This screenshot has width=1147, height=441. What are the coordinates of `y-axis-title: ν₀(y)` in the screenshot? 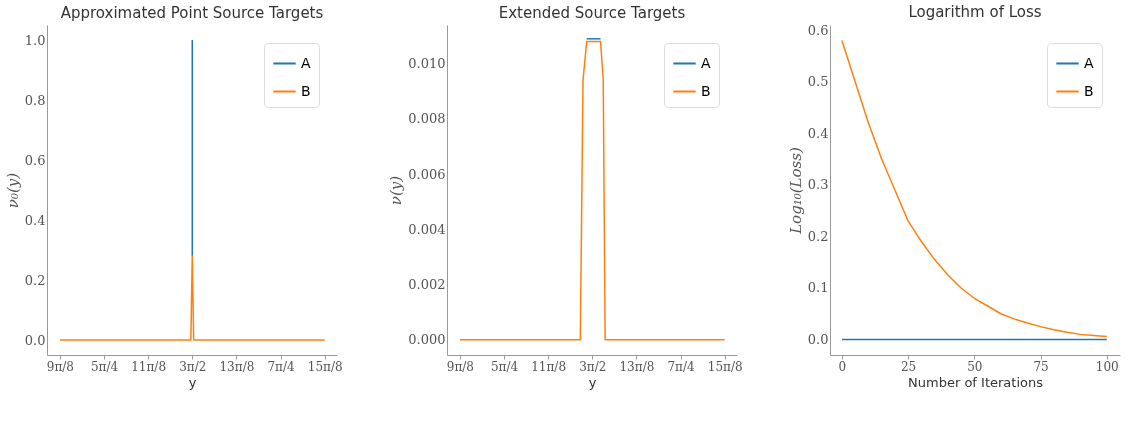 It's located at (12, 190).